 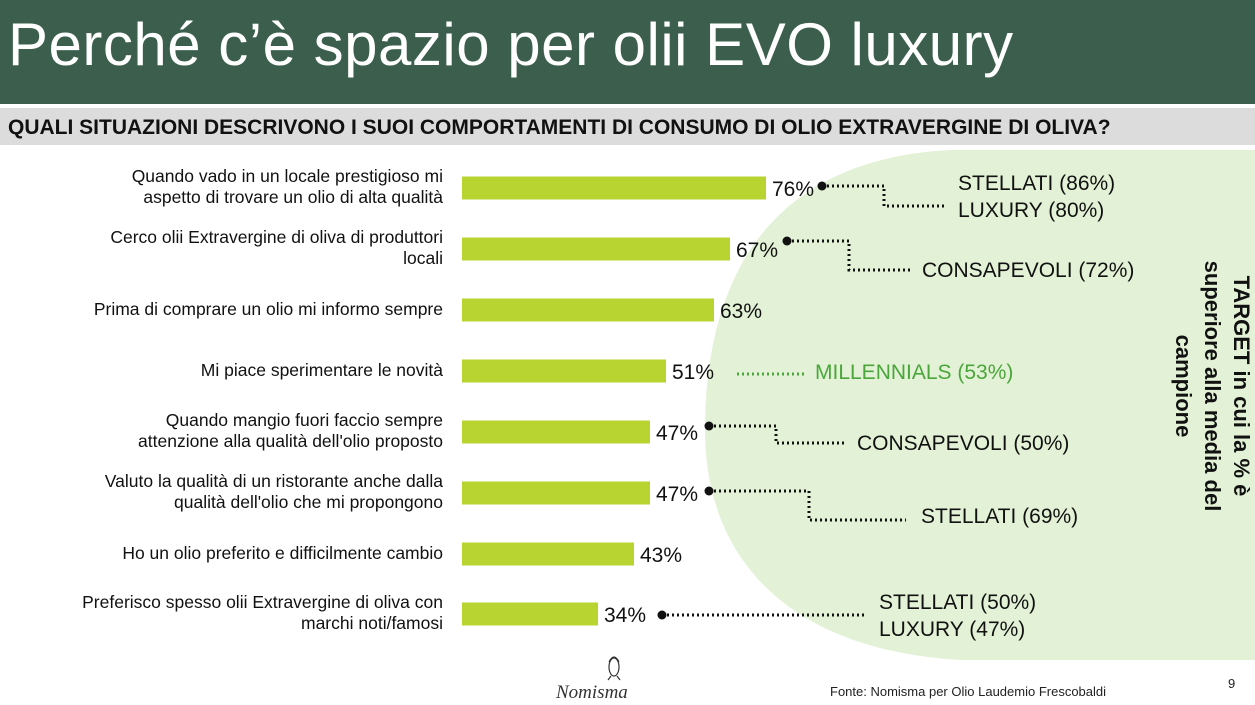 I want to click on logo-text: Nomisma, so click(x=591, y=692).